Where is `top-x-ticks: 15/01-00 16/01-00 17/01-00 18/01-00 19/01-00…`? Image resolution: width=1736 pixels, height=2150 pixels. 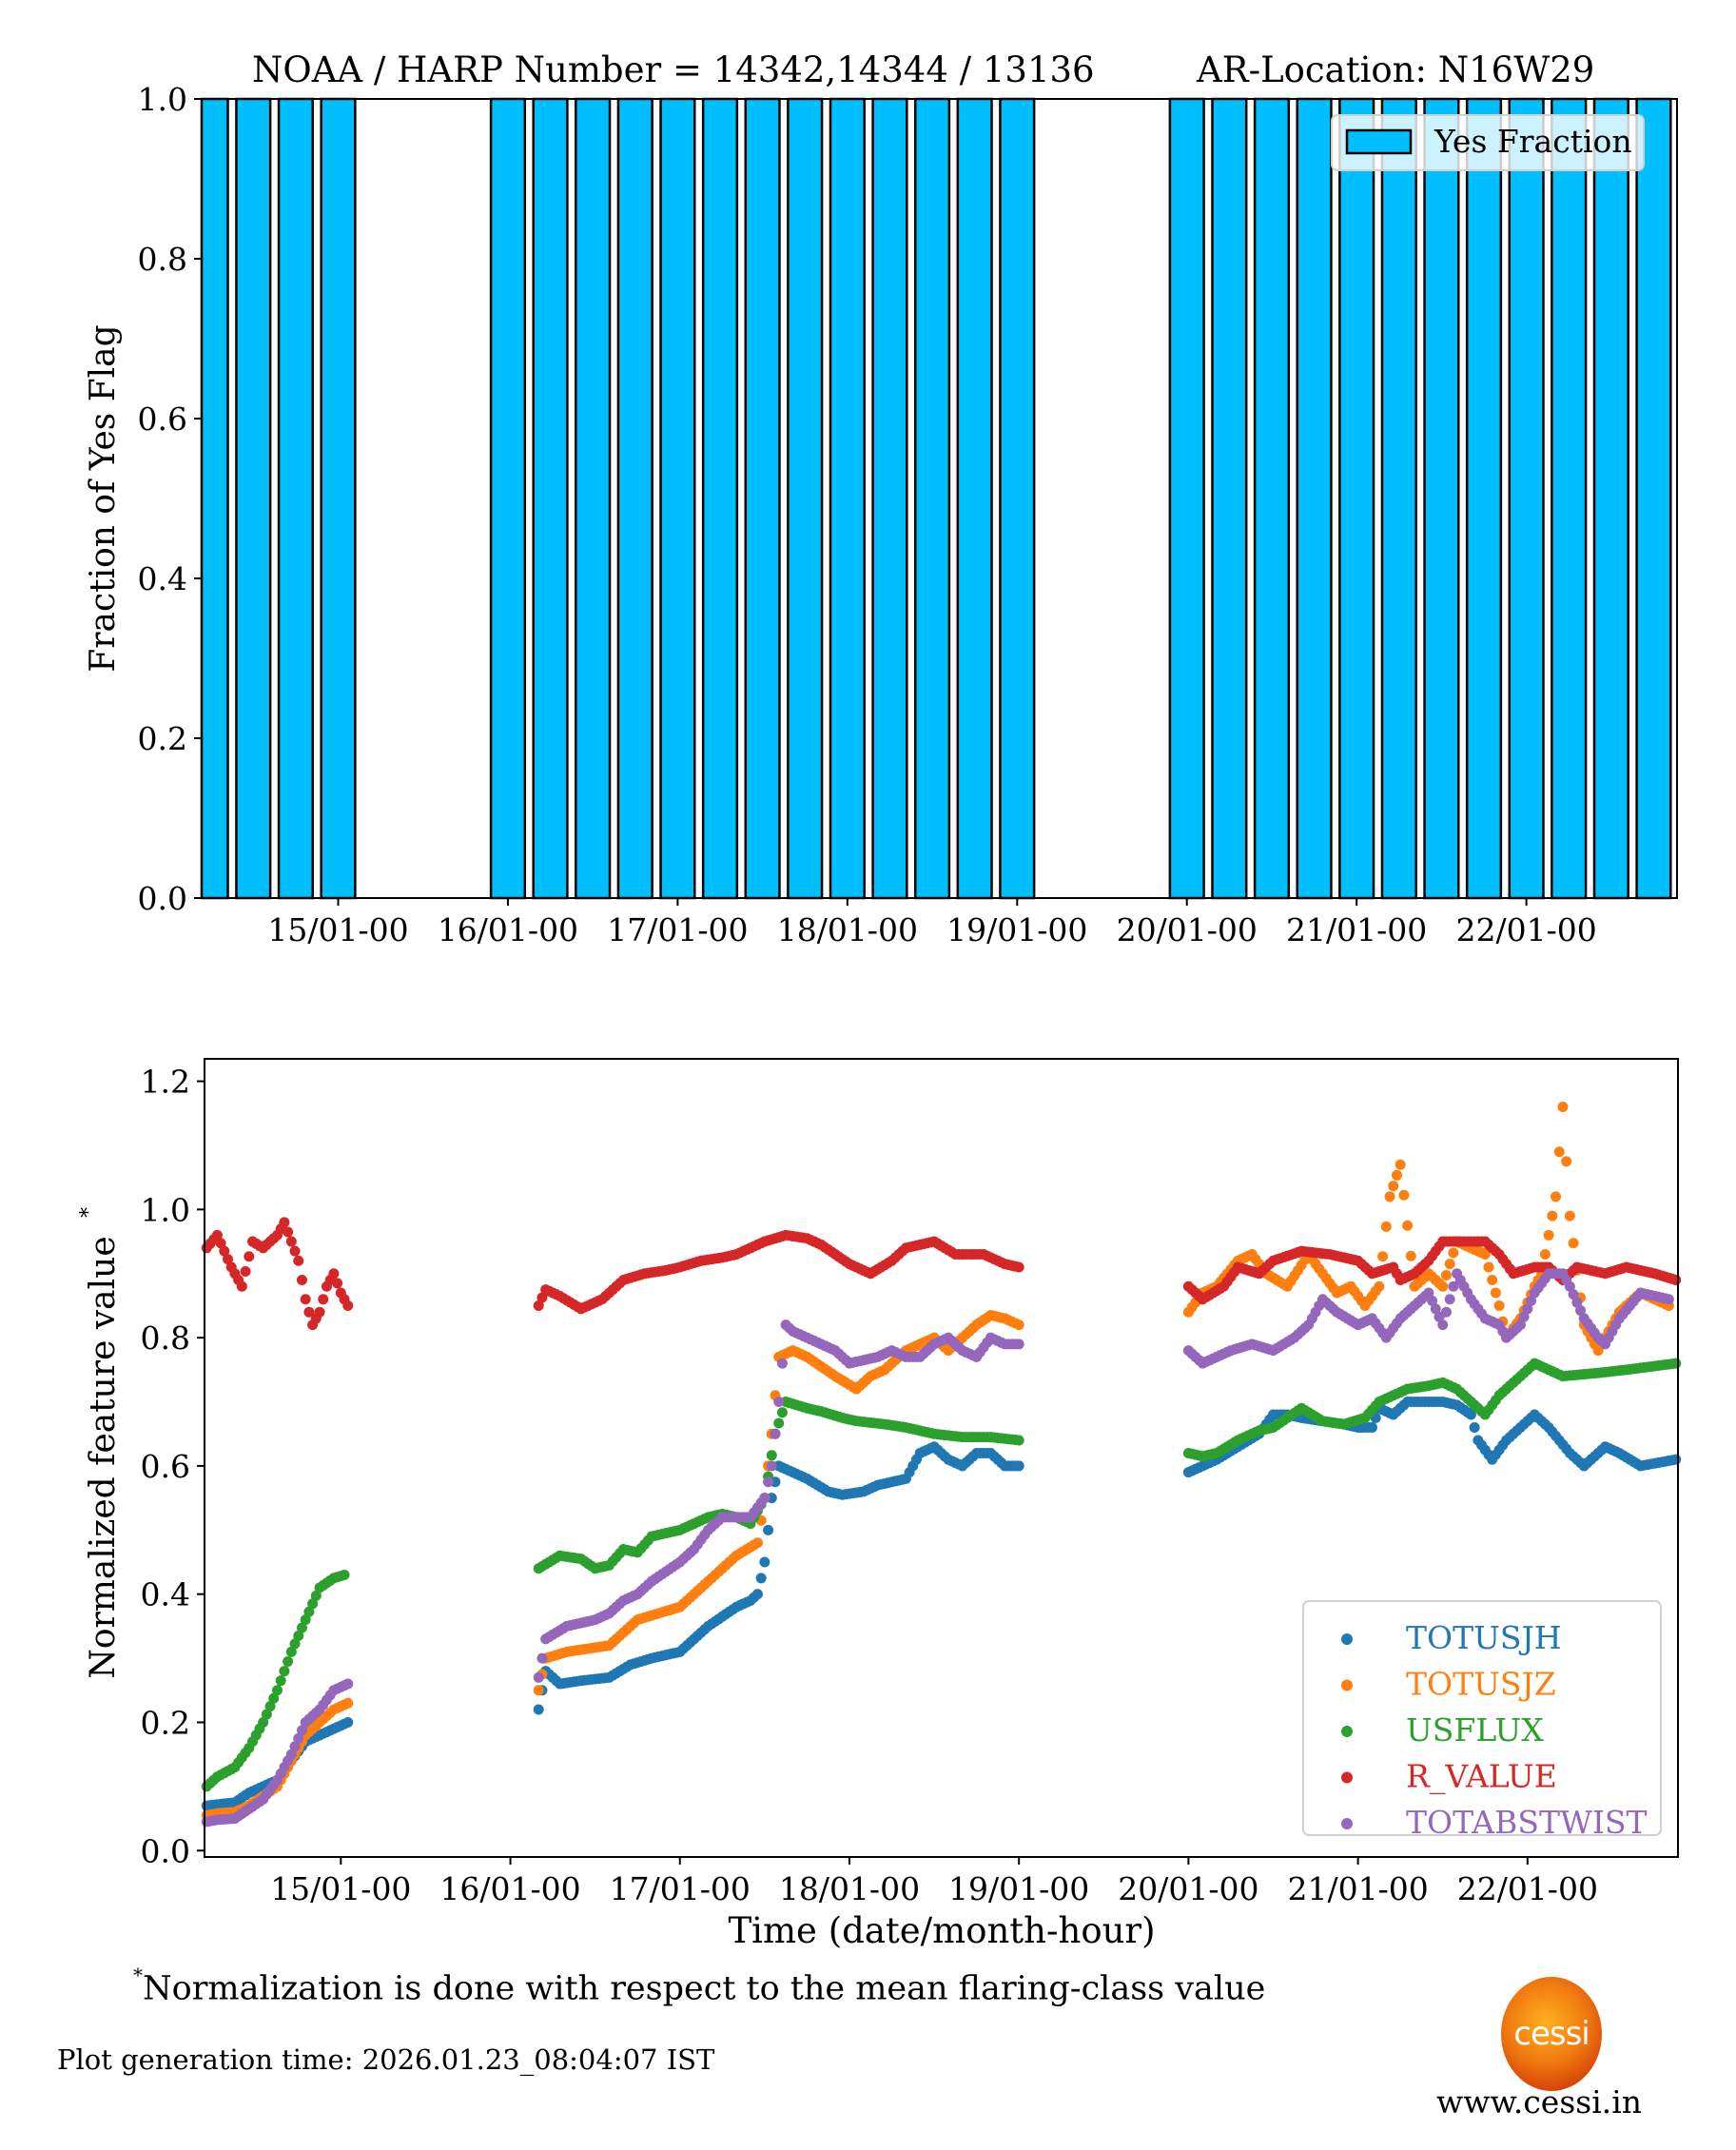
top-x-ticks: 15/01-00 16/01-00 17/01-00 18/01-00 19/01-00… is located at coordinates (932, 923).